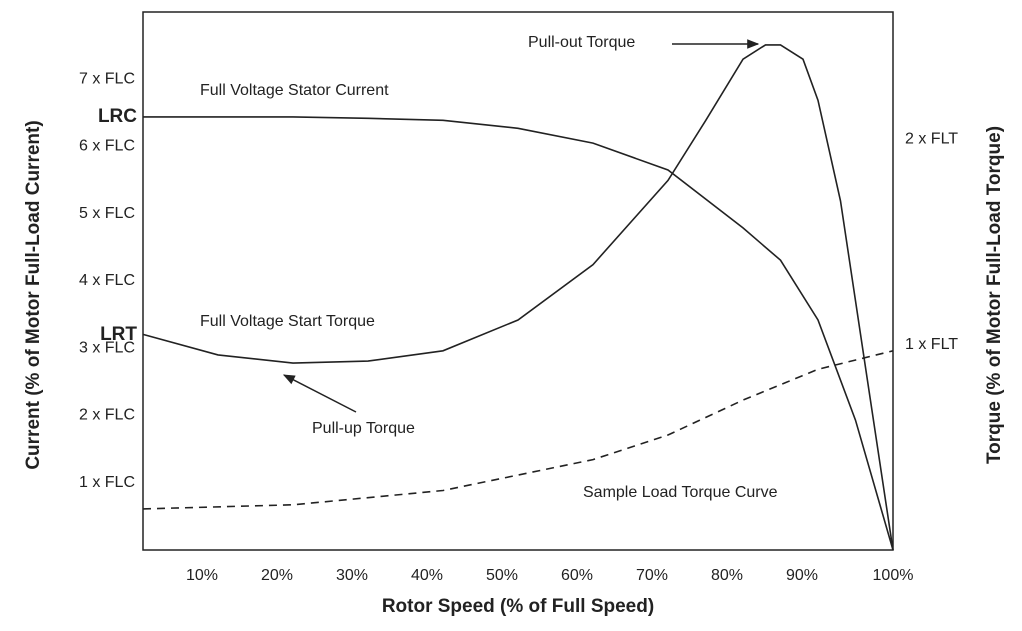  I want to click on y2-tick-label: 1 x FLT, so click(931, 344).